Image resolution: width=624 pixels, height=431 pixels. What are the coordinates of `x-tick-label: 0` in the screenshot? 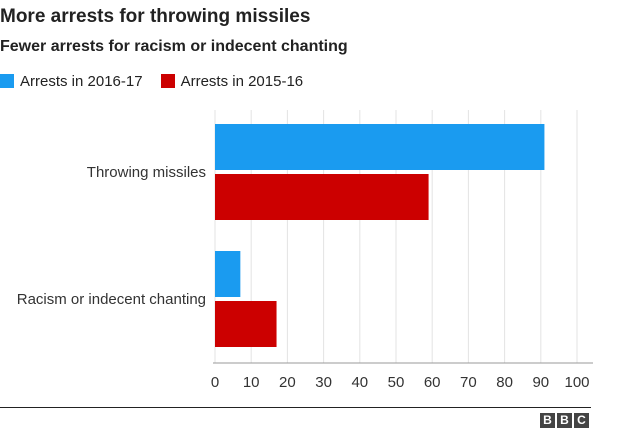 It's located at (215, 382).